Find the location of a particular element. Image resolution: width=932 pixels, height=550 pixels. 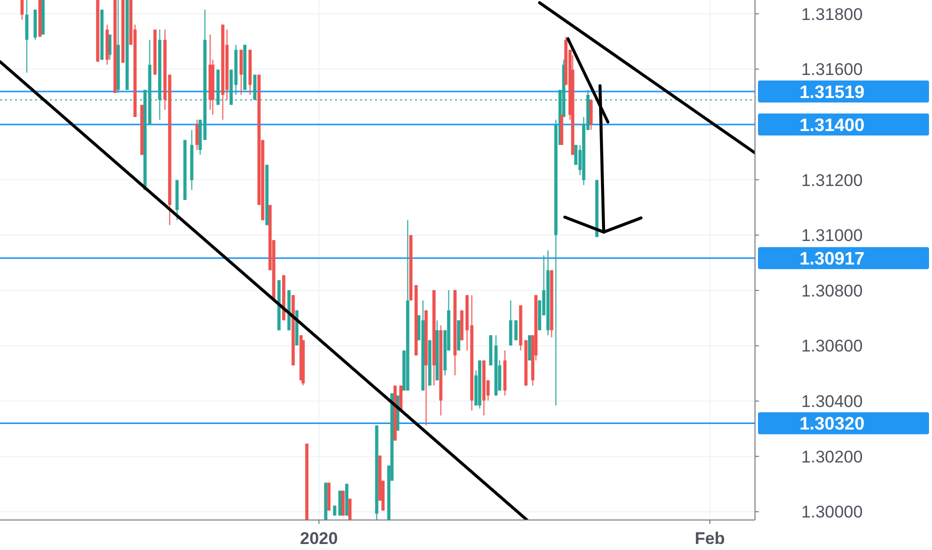

y-tick-label: 1.31800 is located at coordinates (832, 14).